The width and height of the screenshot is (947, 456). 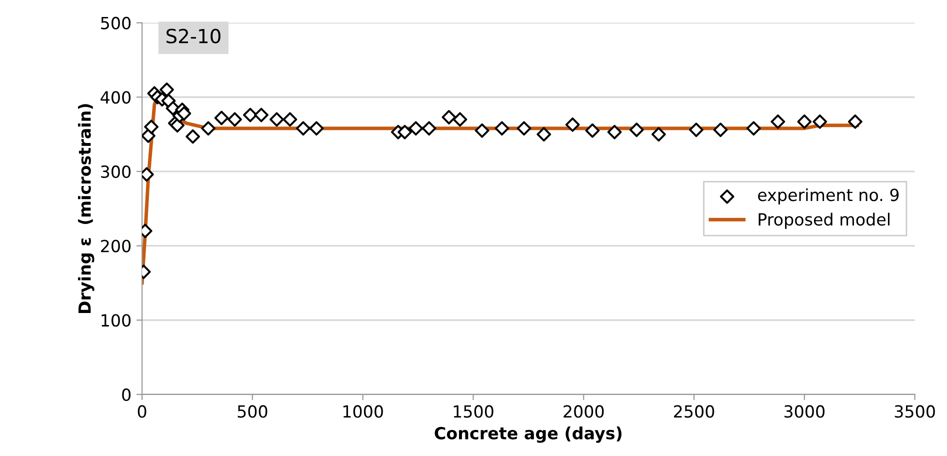 What do you see at coordinates (116, 171) in the screenshot?
I see `y-tick-label: 300` at bounding box center [116, 171].